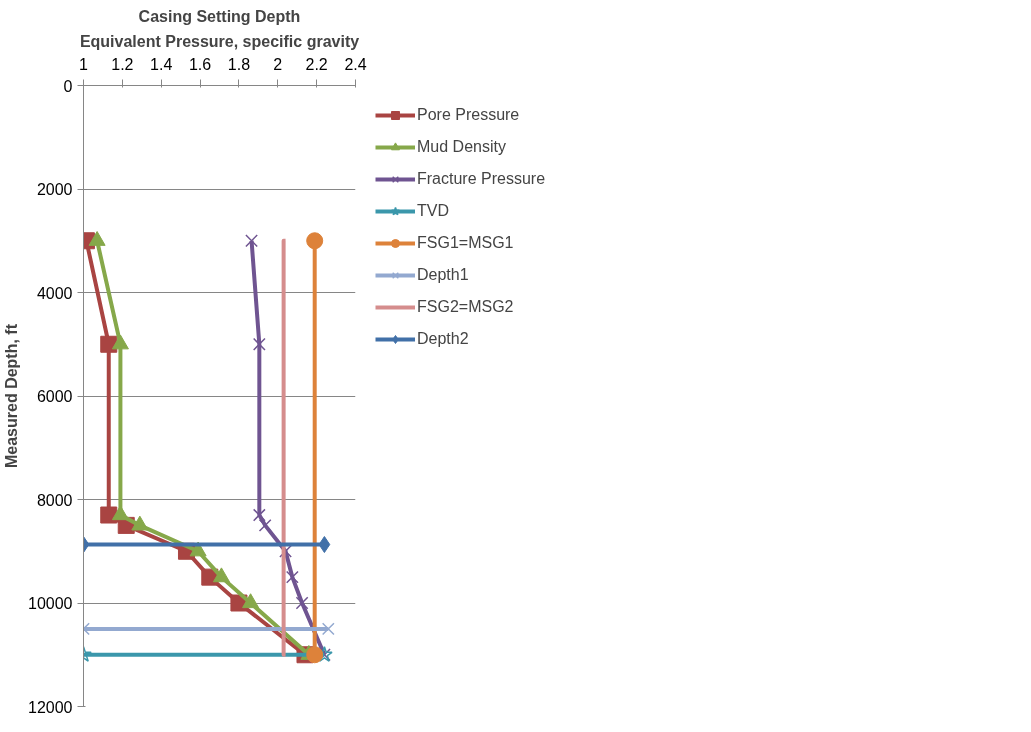 The image size is (1031, 732). Describe the element at coordinates (12, 396) in the screenshot. I see `y-axis-title: Measured Depth, ft` at that location.